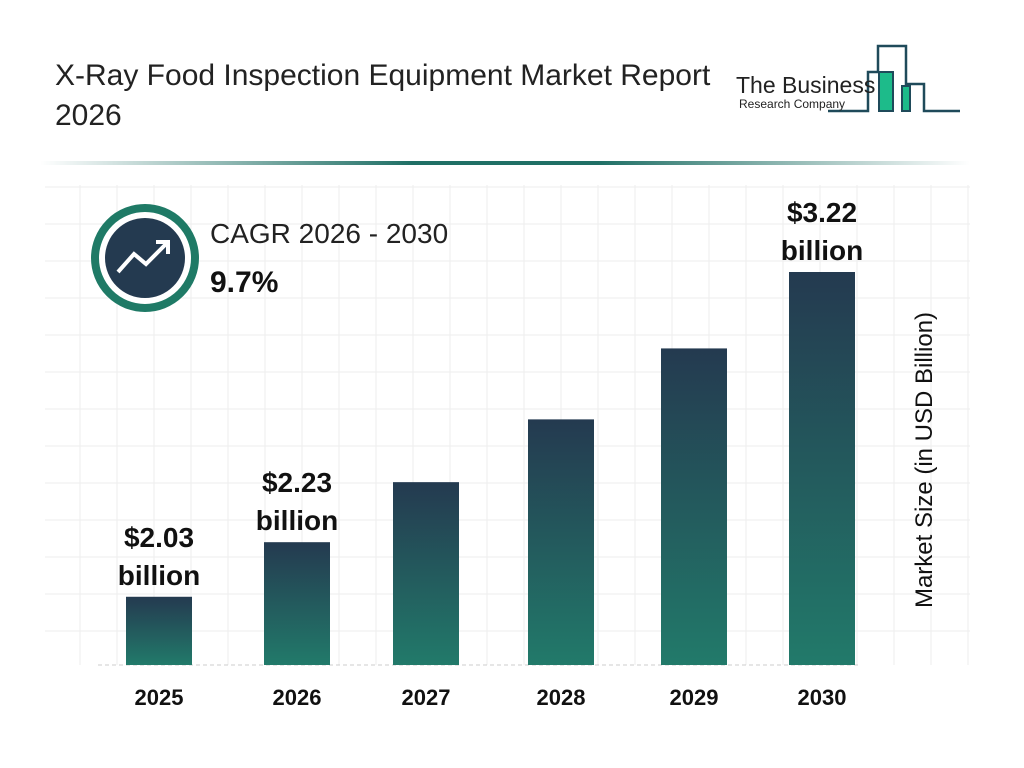 This screenshot has height=768, width=1024. What do you see at coordinates (145, 258) in the screenshot?
I see `cagr-badge-icon` at bounding box center [145, 258].